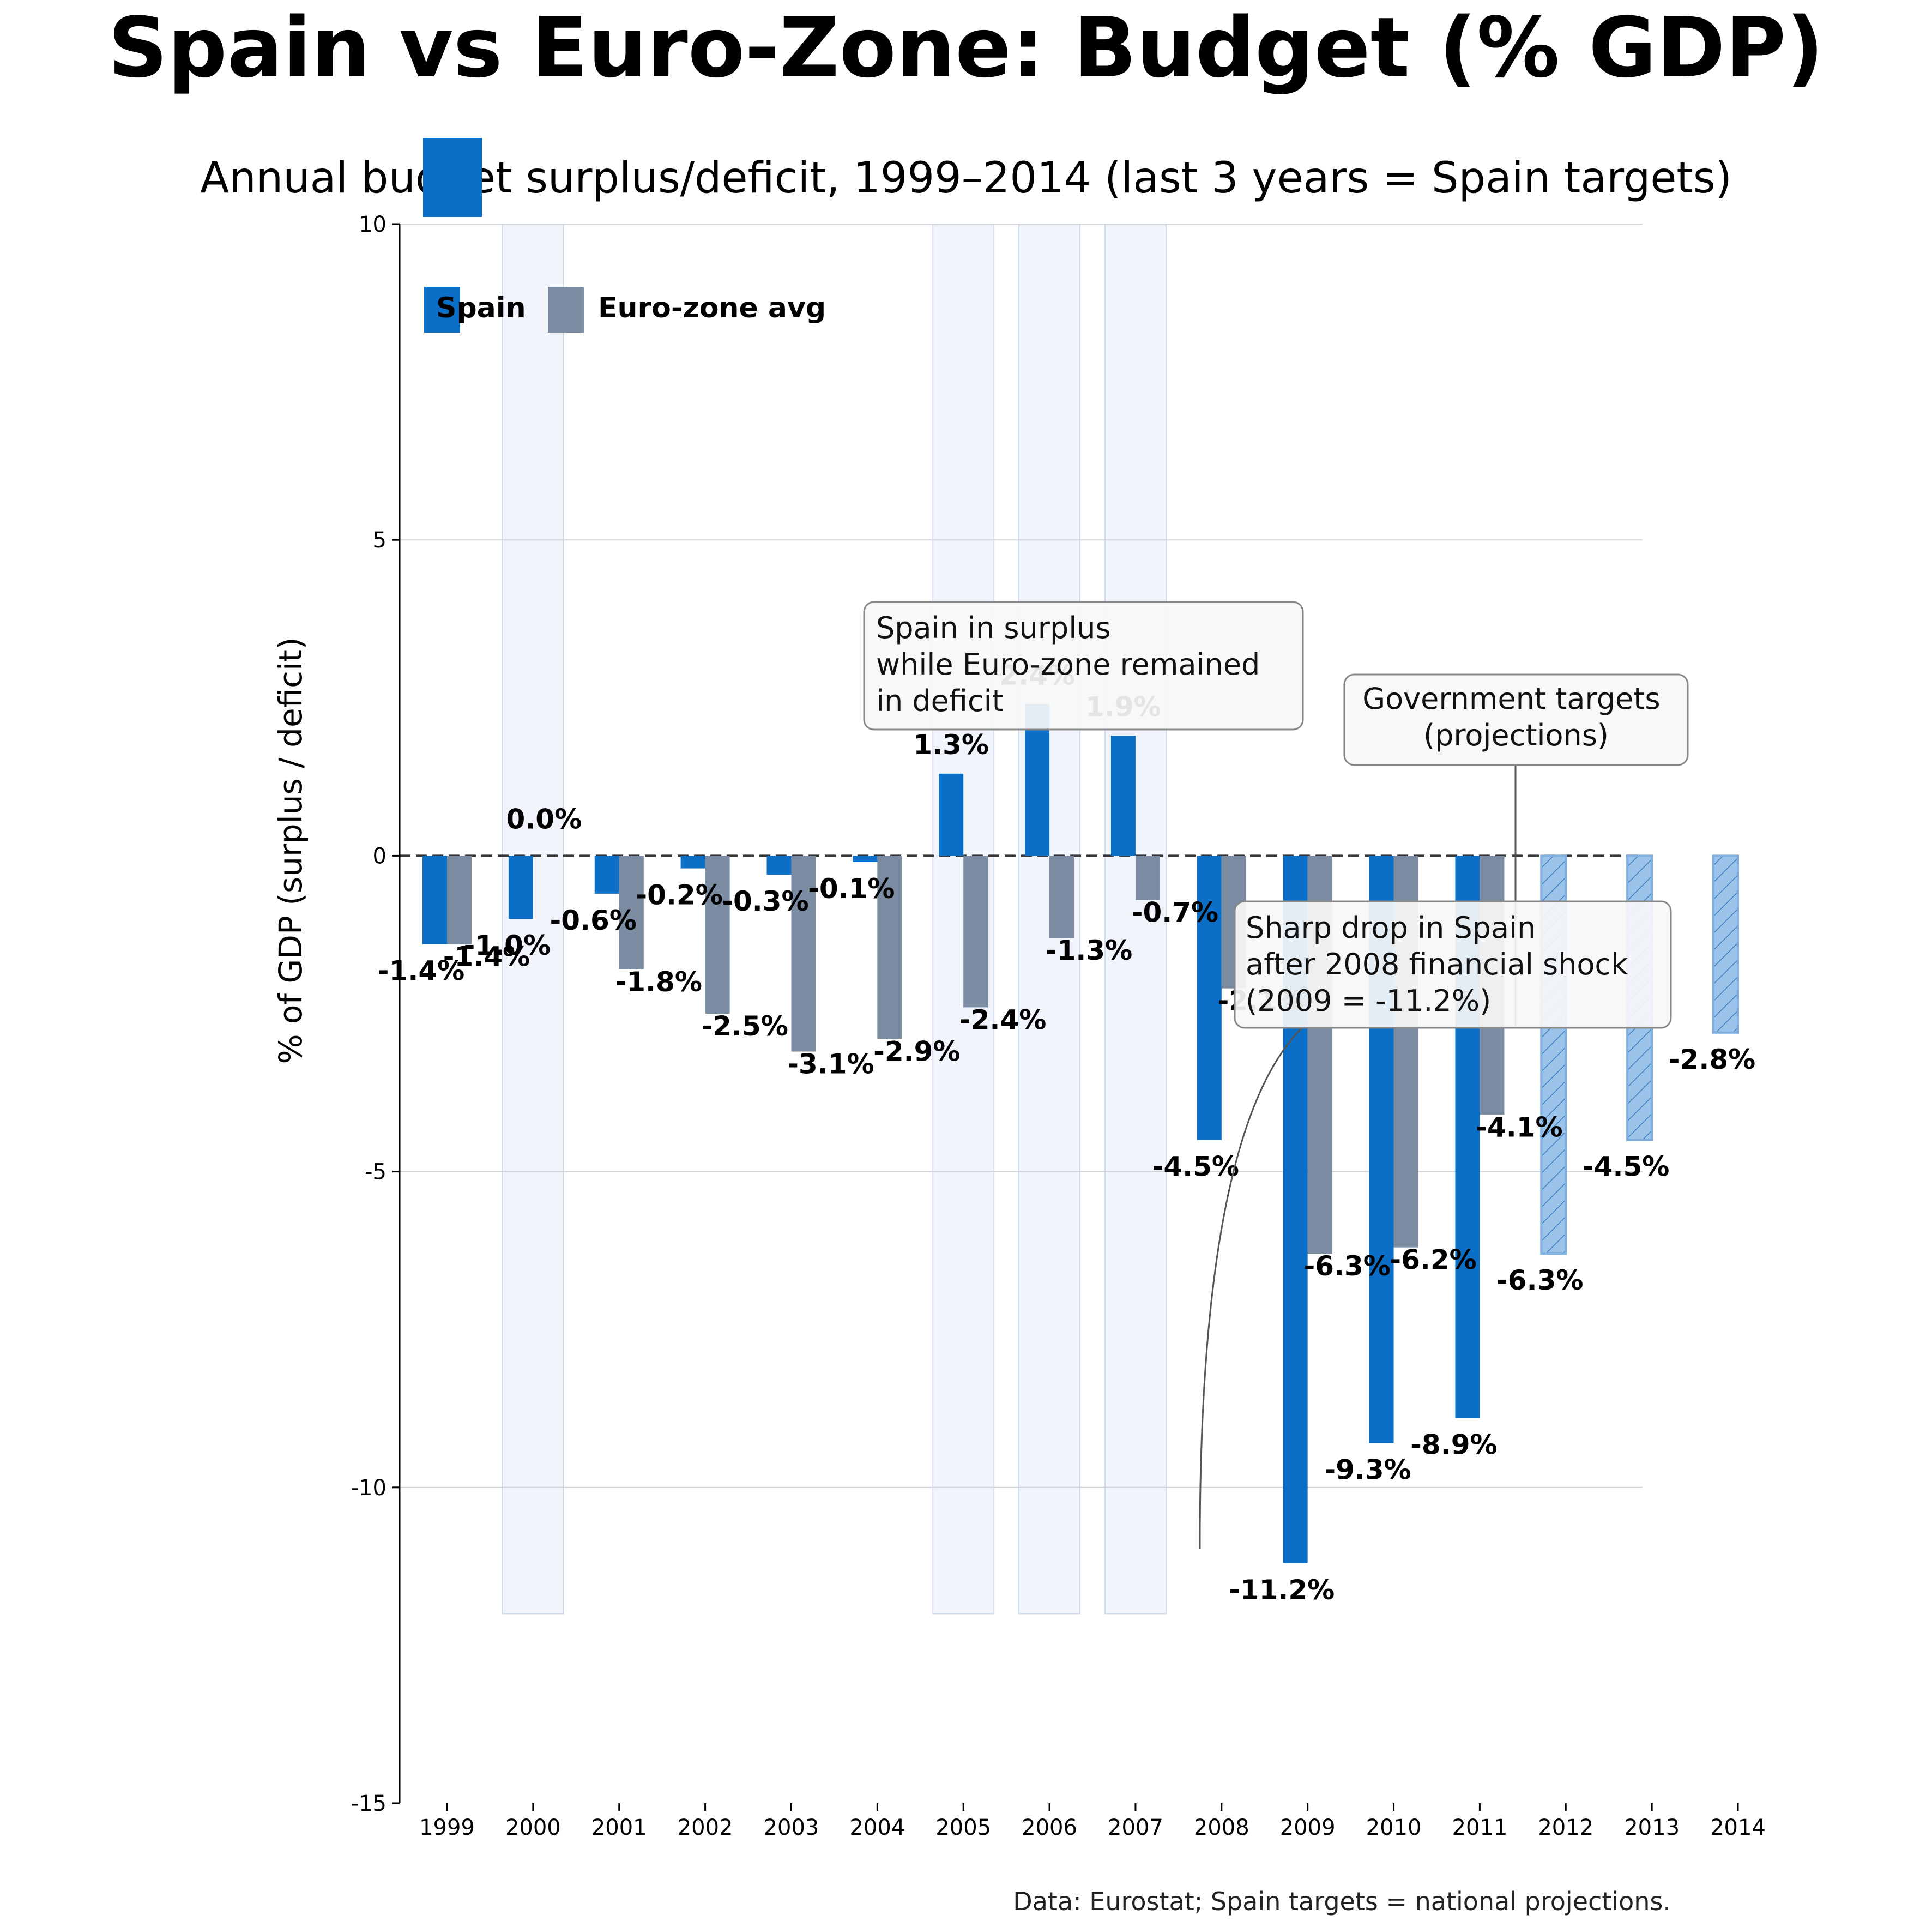  I want to click on data-label-eurozone: -1.3%, so click(1089, 950).